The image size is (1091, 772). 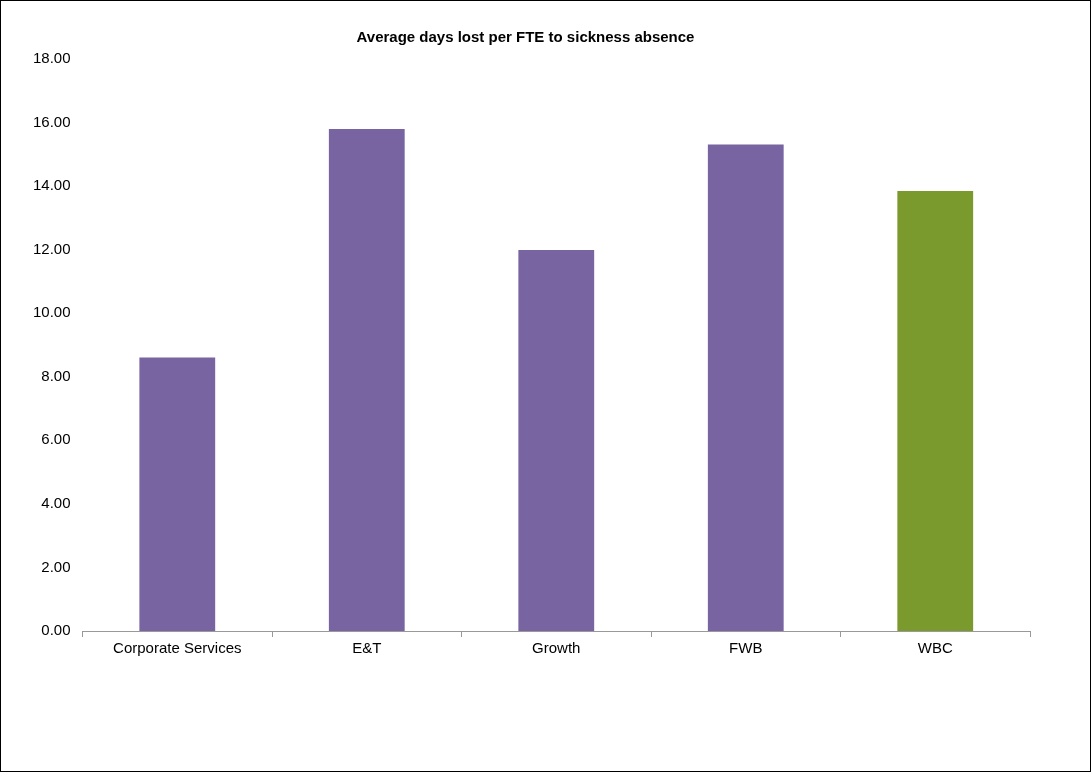 I want to click on y-tick-label: 8.00, so click(x=56, y=375).